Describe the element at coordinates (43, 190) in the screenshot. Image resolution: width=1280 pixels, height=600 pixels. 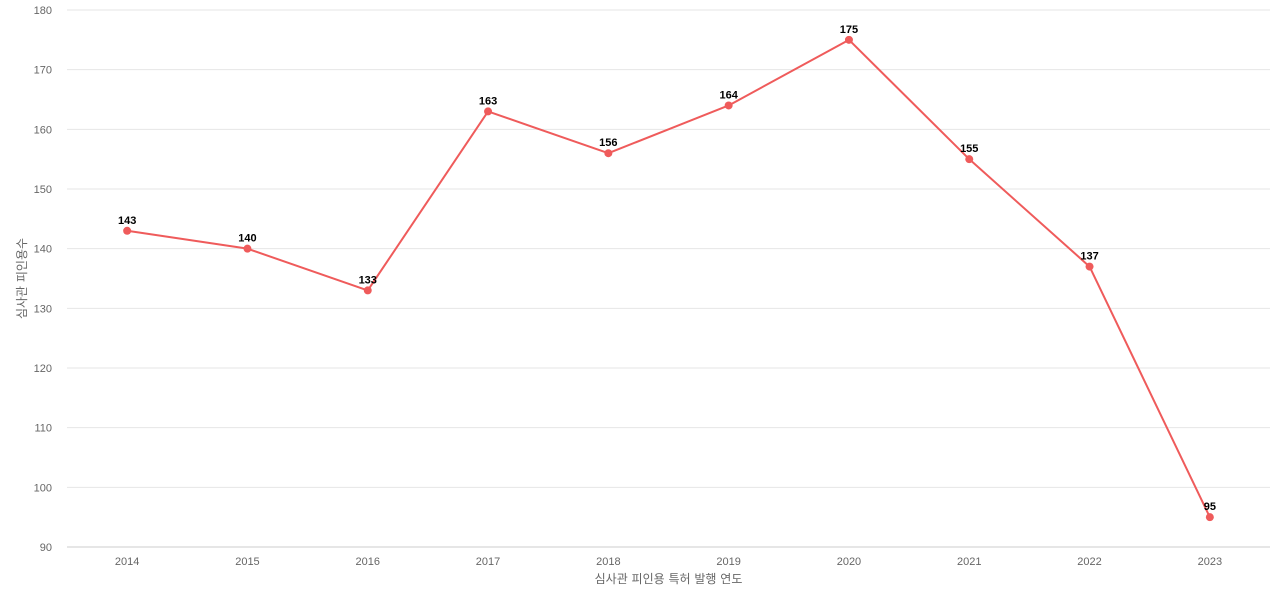
I see `y-tick-label: 150` at that location.